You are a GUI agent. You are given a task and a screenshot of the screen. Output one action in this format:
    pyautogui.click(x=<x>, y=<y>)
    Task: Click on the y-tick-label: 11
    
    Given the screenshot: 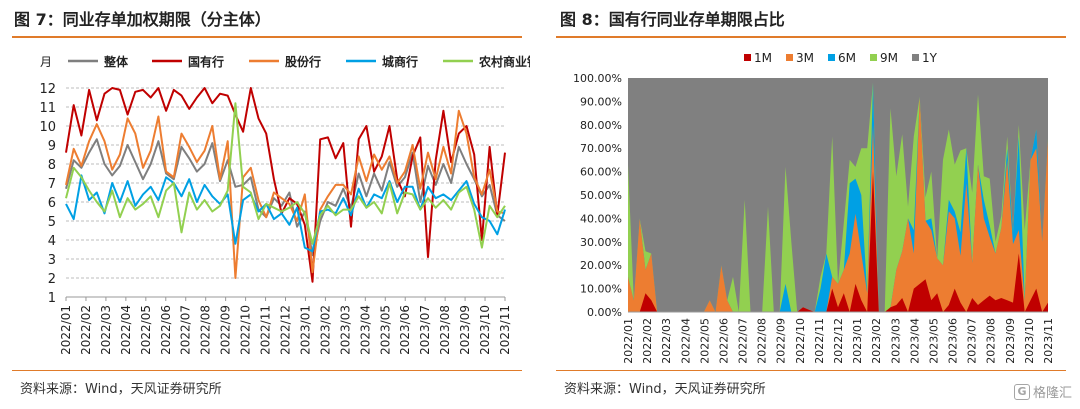 What is the action you would take?
    pyautogui.click(x=47, y=108)
    